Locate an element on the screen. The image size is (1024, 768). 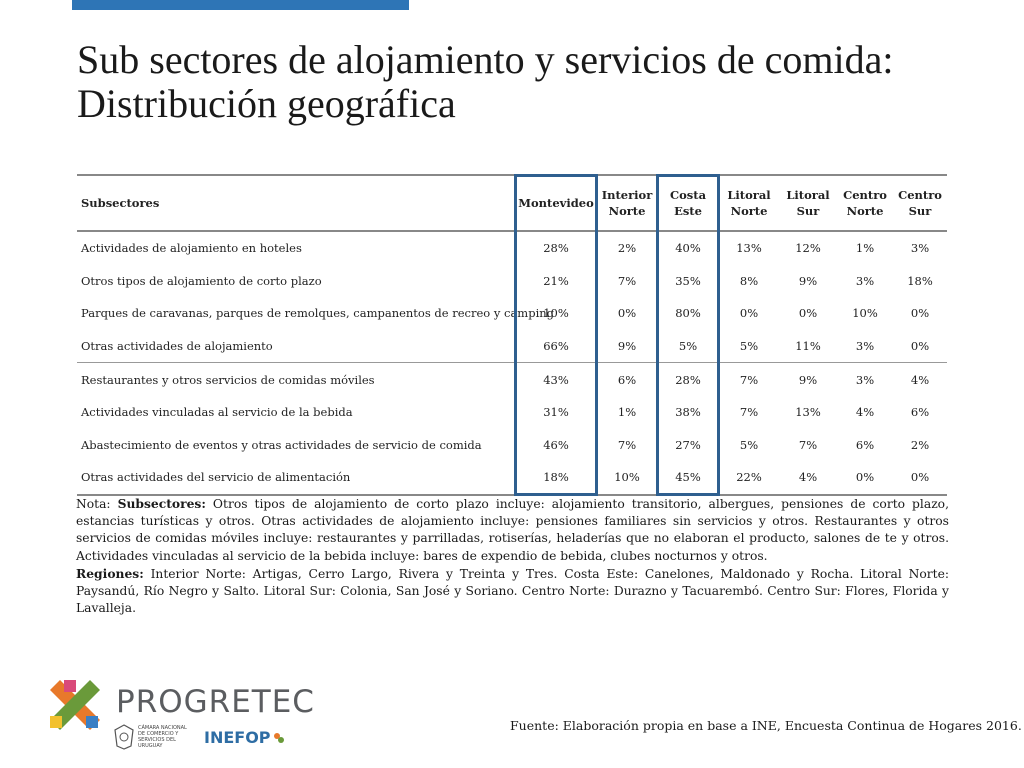
header-litoral-sur: Litoral Sur is located at coordinates (808, 203).